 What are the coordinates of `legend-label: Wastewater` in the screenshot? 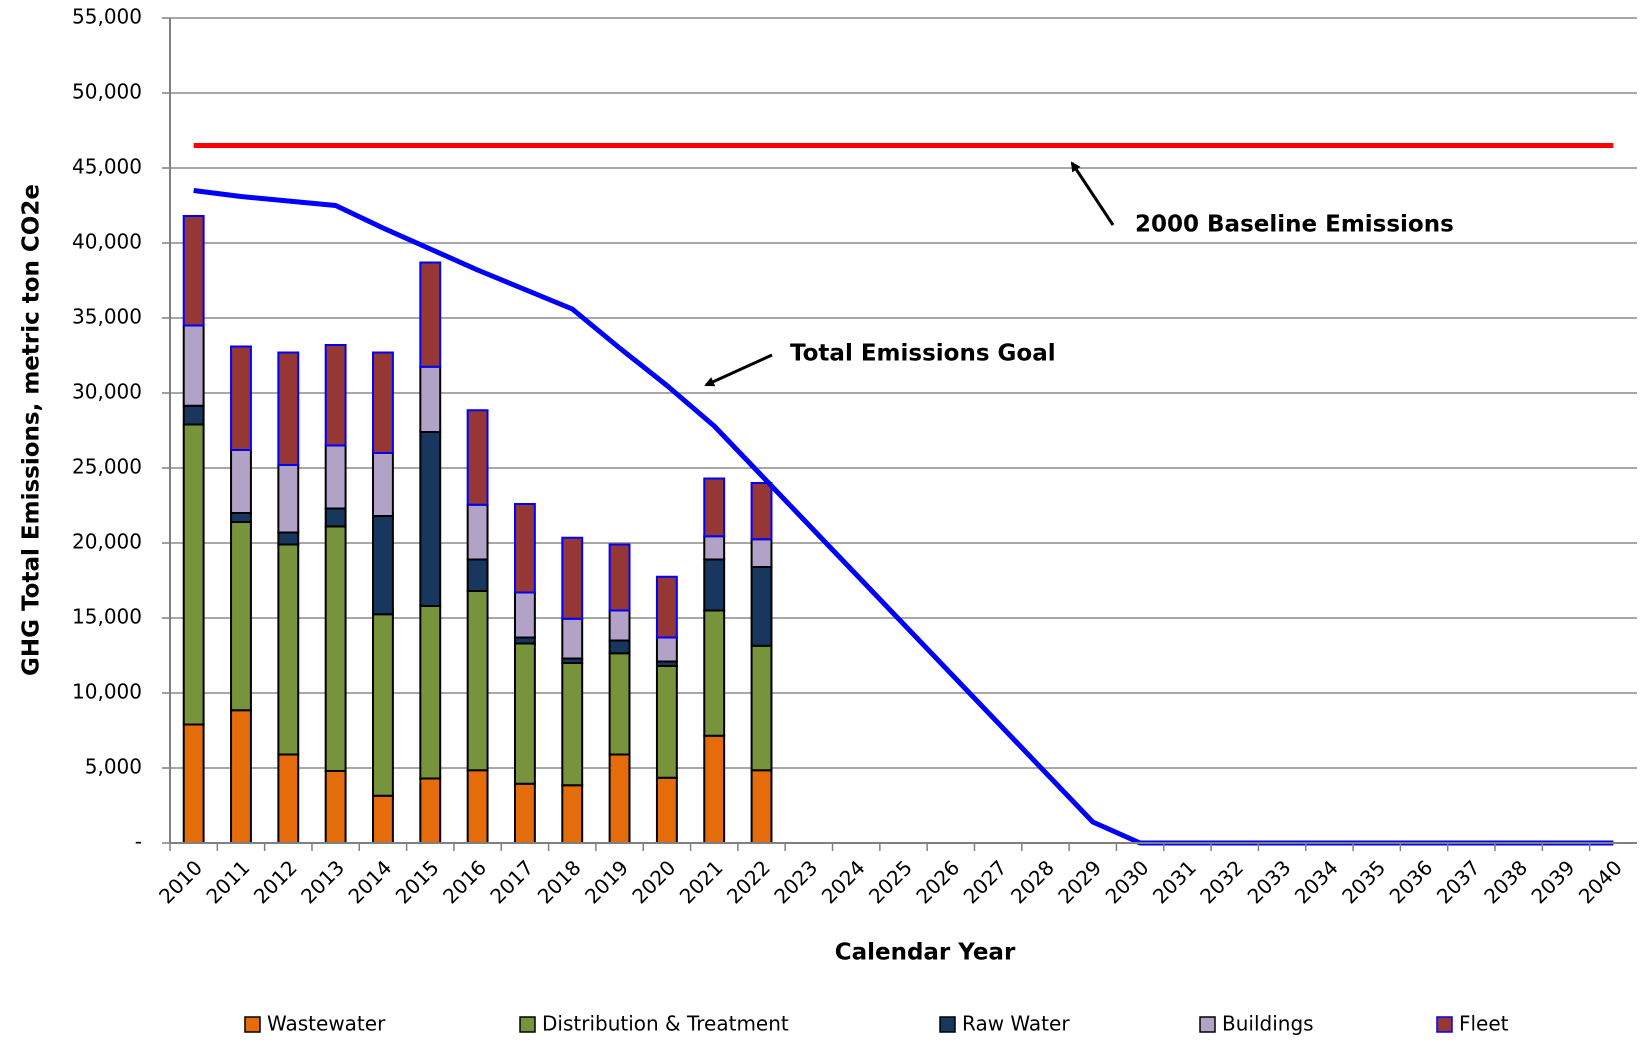 It's located at (326, 1024).